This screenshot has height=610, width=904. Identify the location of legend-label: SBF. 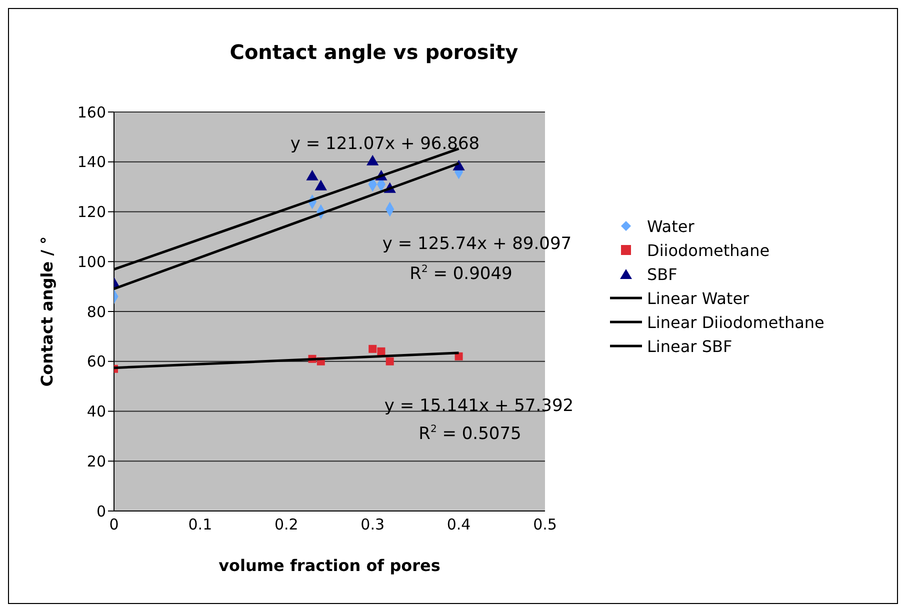
(662, 274).